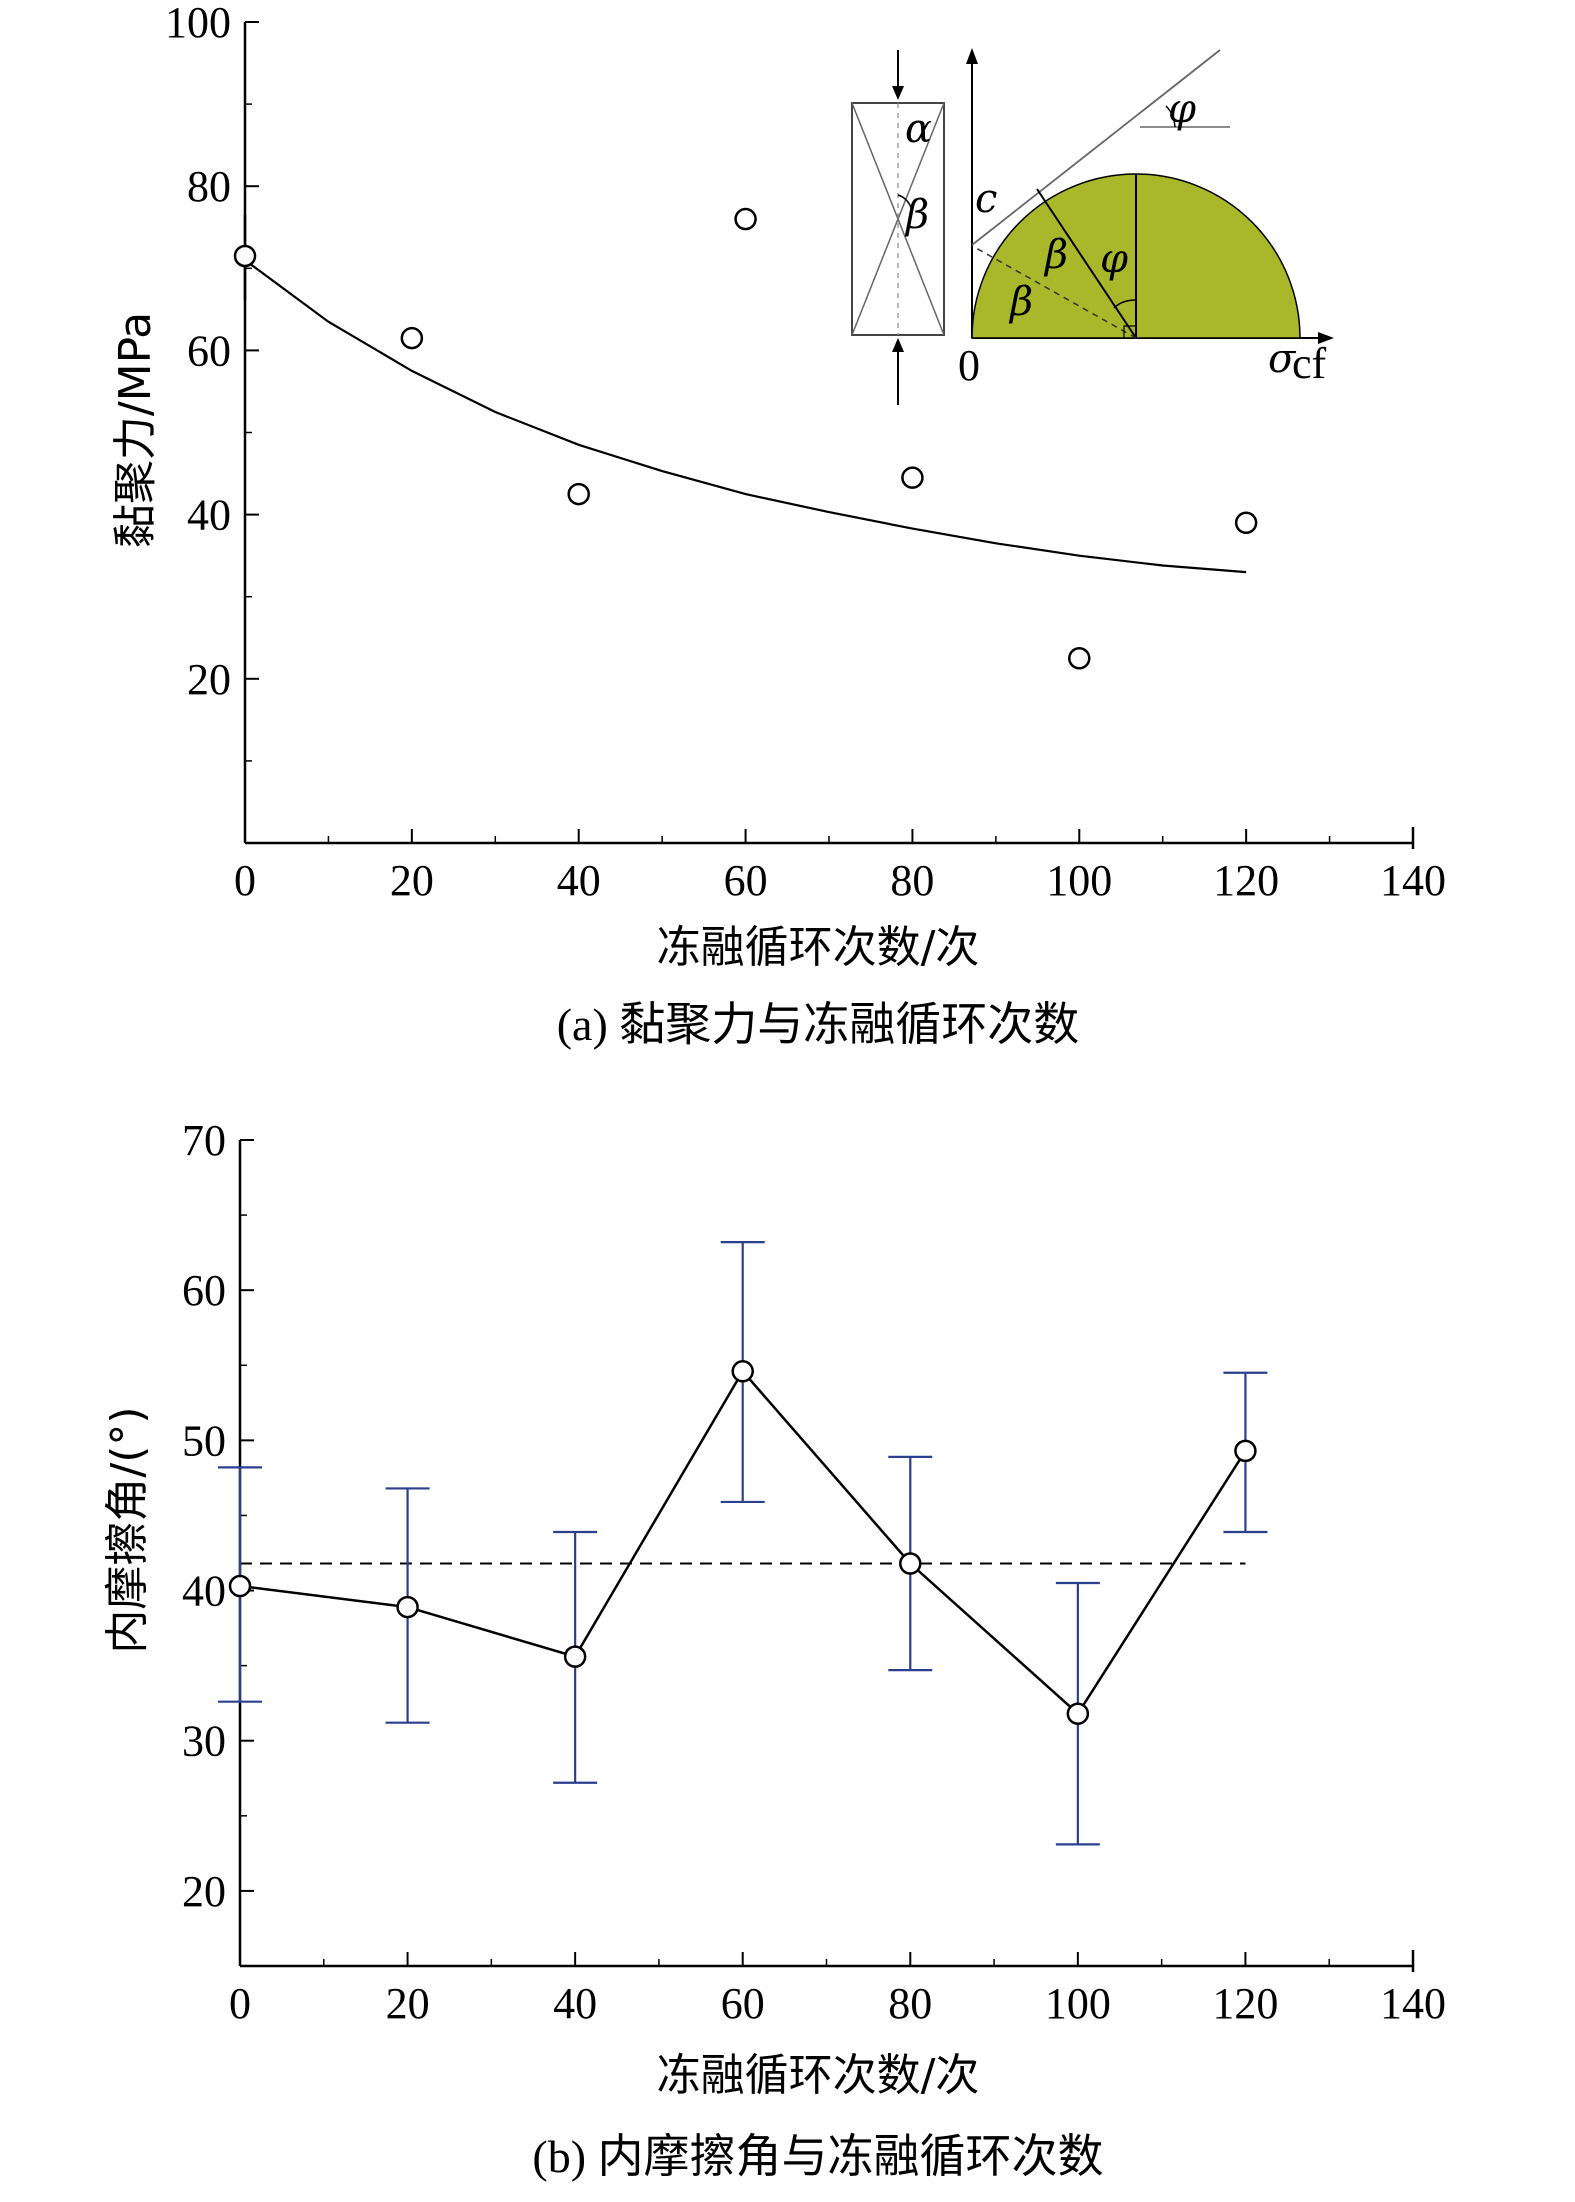 The height and width of the screenshot is (2202, 1575). I want to click on inset-origin-label: 0, so click(969, 365).